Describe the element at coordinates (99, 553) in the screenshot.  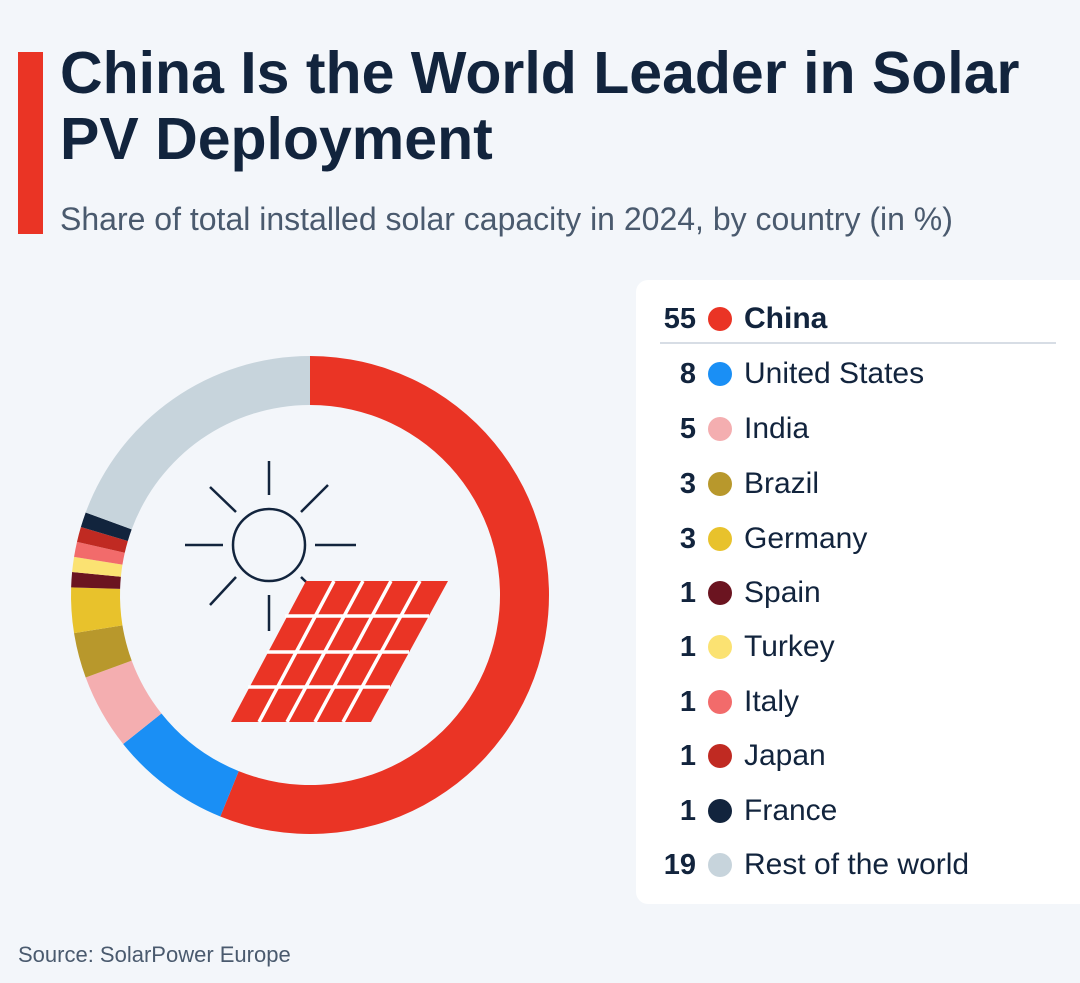
I see `donut-slice-italy` at that location.